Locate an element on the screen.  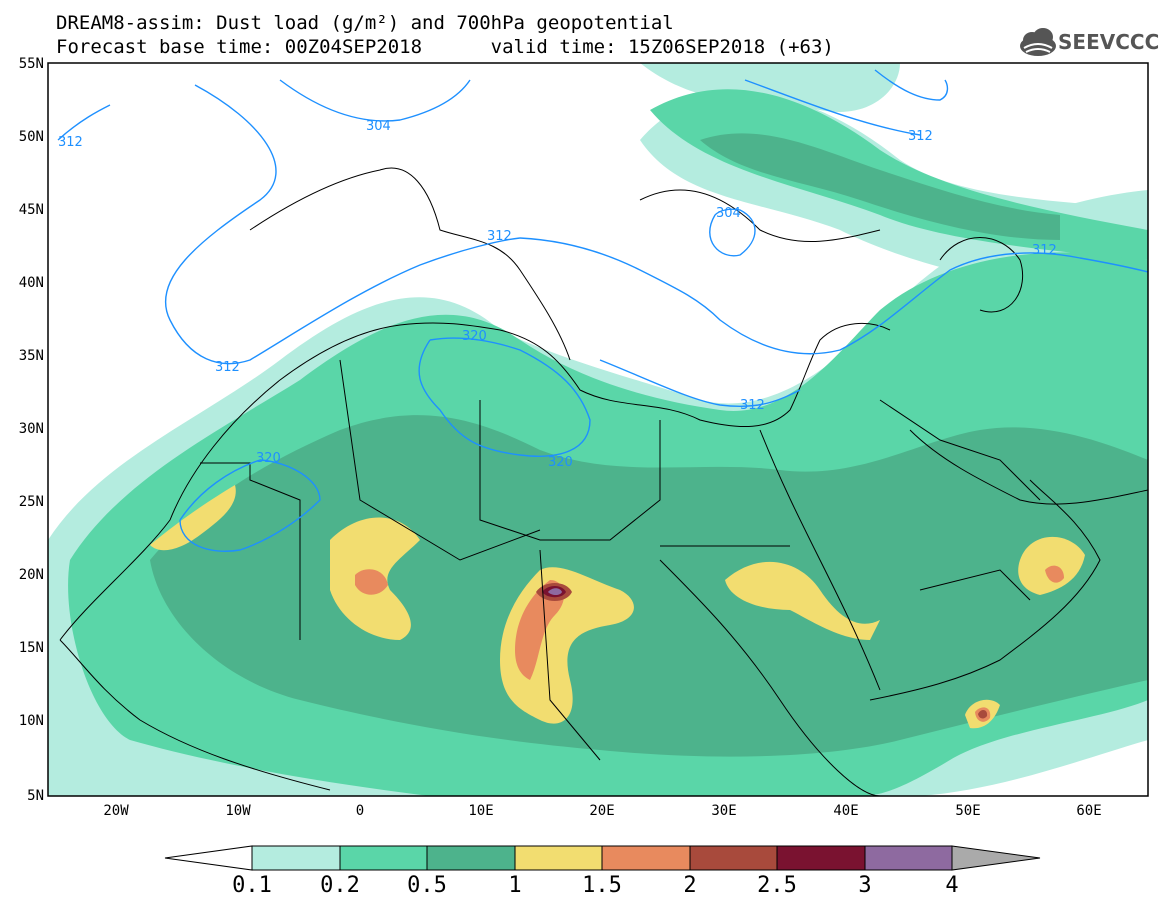
lat-label: 20N is located at coordinates (31, 575).